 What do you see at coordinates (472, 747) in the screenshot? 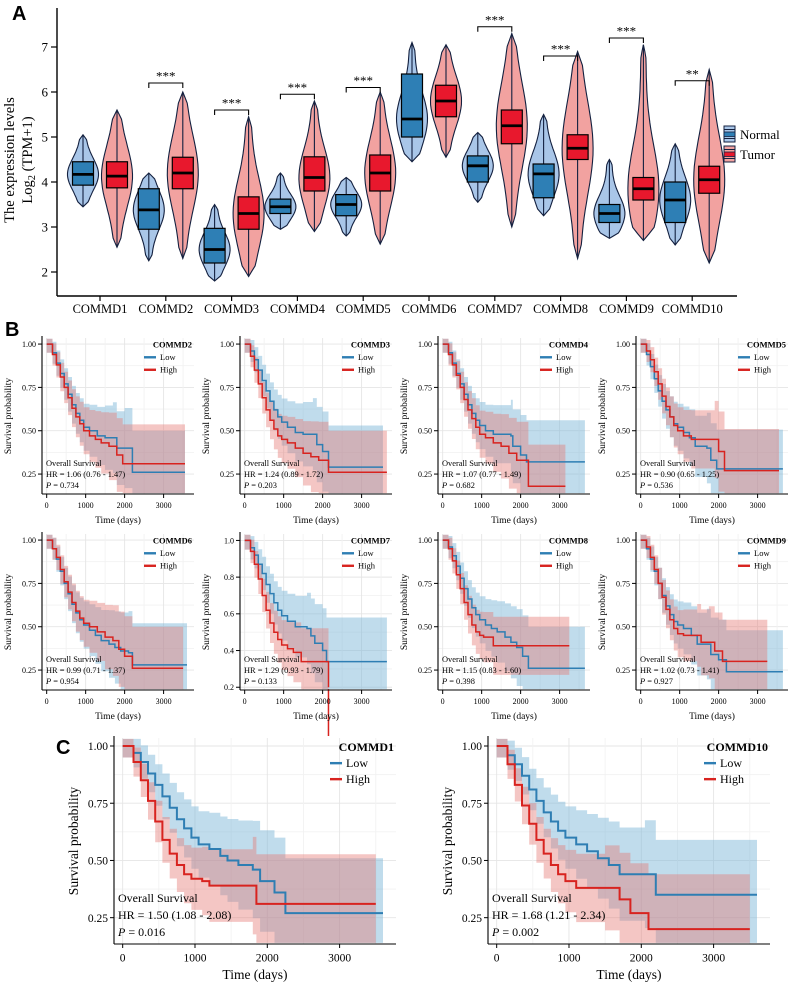
I see `y-tick-label: 1.00` at bounding box center [472, 747].